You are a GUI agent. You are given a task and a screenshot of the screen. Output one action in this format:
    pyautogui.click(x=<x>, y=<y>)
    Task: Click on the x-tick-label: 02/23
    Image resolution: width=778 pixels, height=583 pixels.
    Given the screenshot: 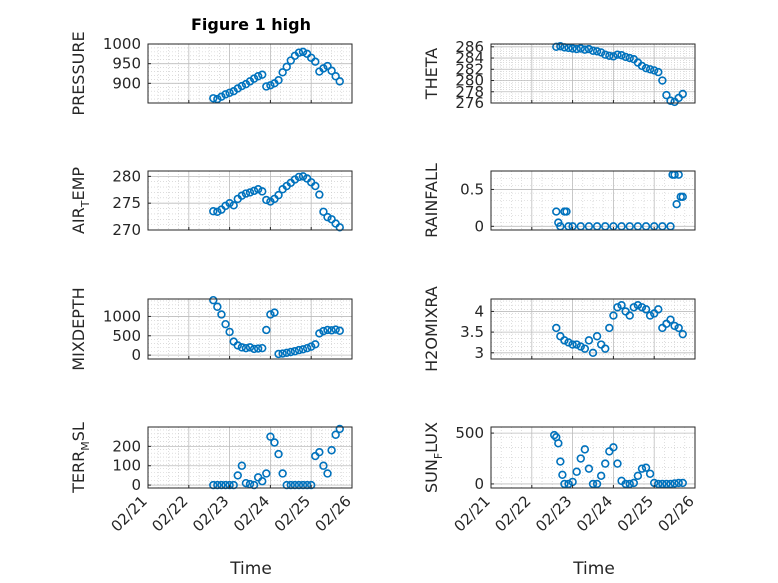 What is the action you would take?
    pyautogui.click(x=210, y=513)
    